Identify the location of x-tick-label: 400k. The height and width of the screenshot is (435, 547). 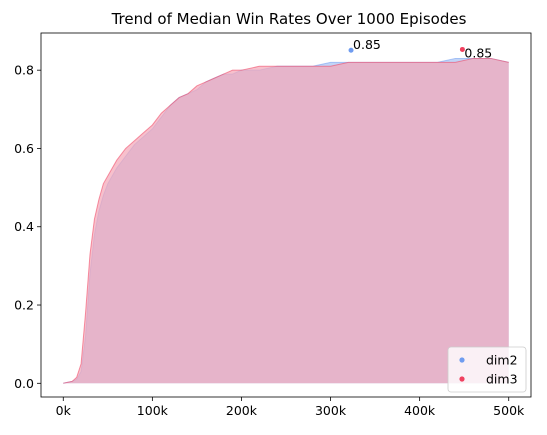
(420, 410).